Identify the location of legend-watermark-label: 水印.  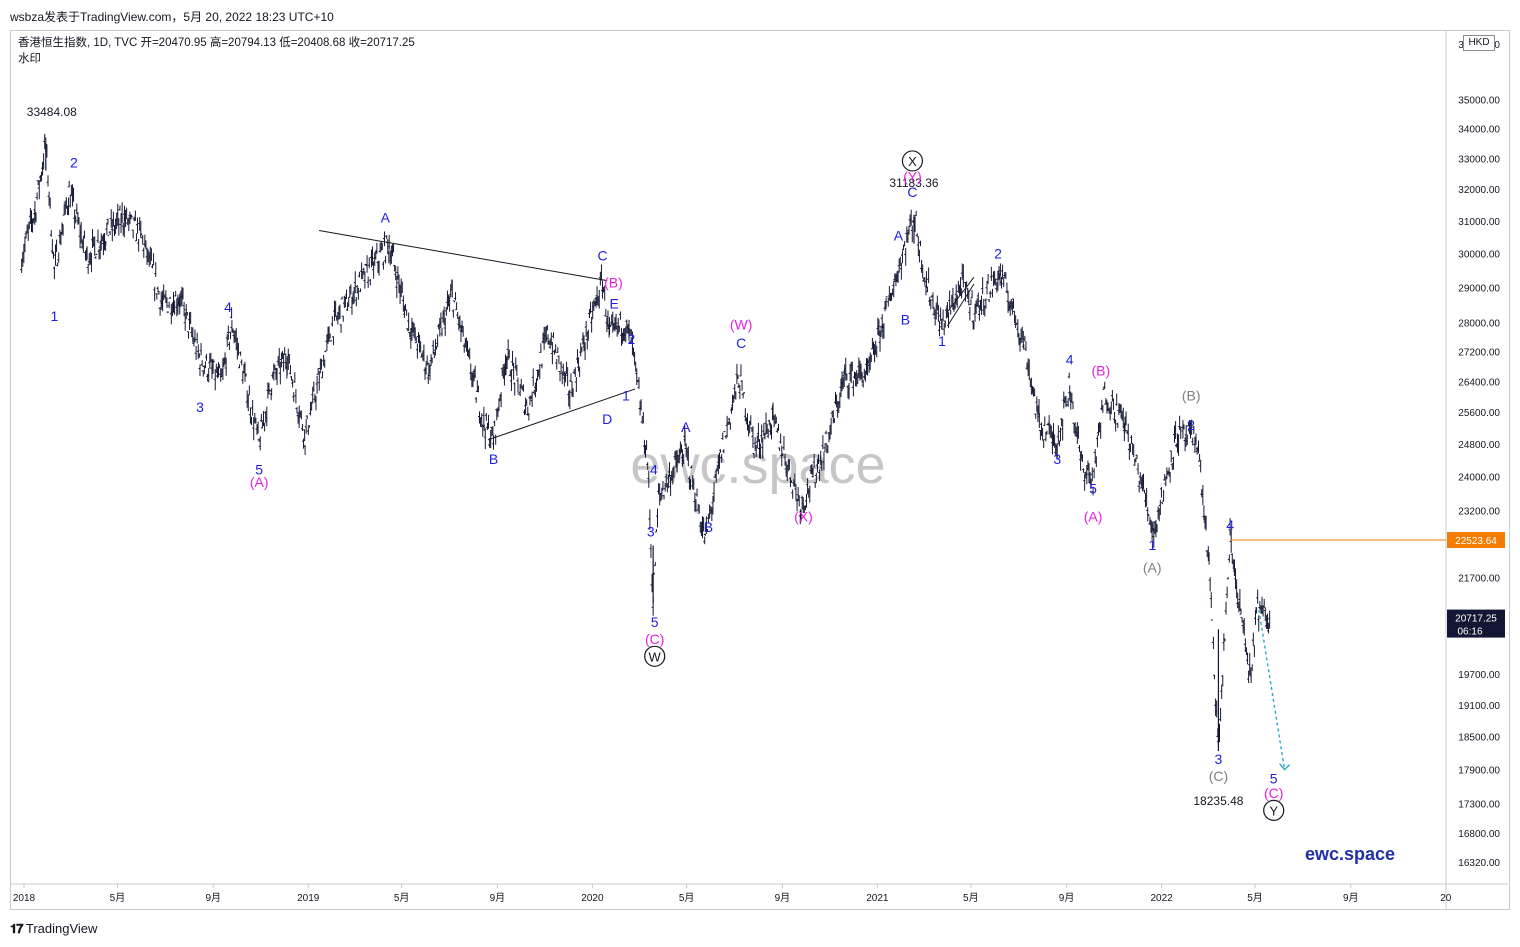
(29, 59).